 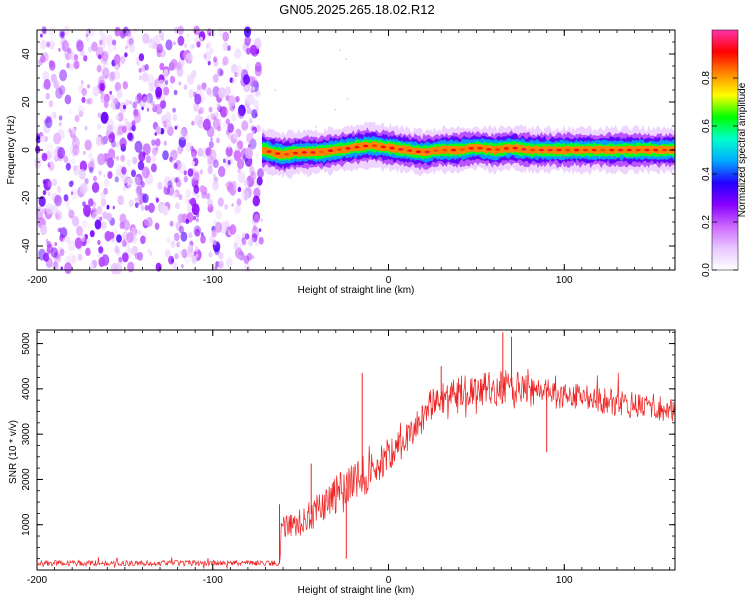 What do you see at coordinates (356, 590) in the screenshot?
I see `snr-xlabel: Height of straight line (km)` at bounding box center [356, 590].